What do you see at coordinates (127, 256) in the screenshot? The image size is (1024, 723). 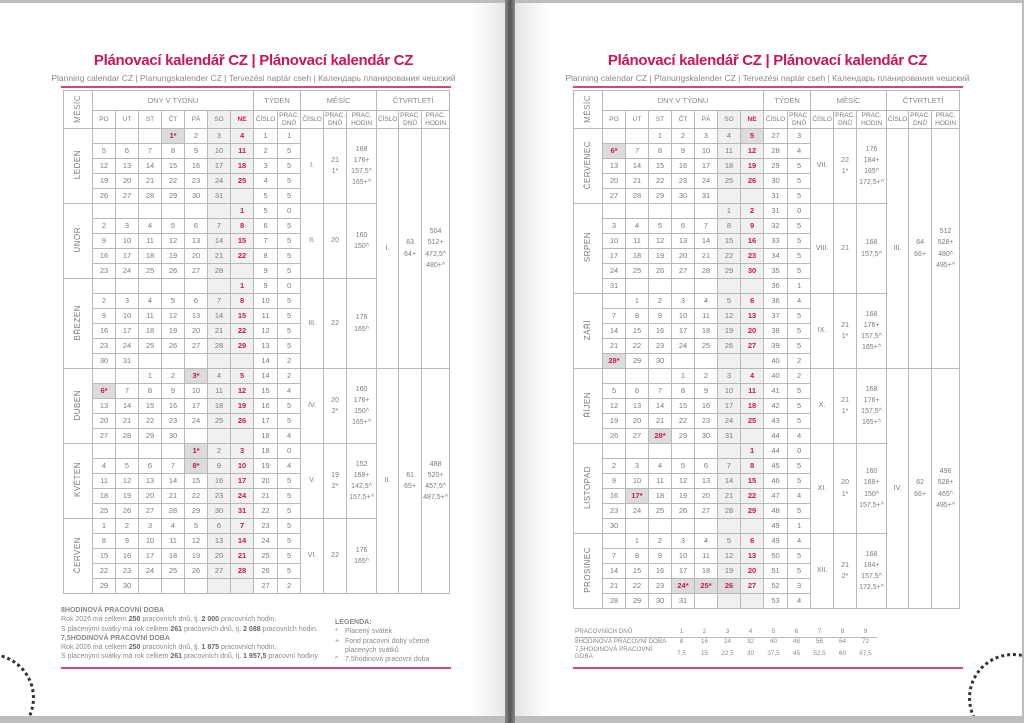 I see `day-cell: 17` at bounding box center [127, 256].